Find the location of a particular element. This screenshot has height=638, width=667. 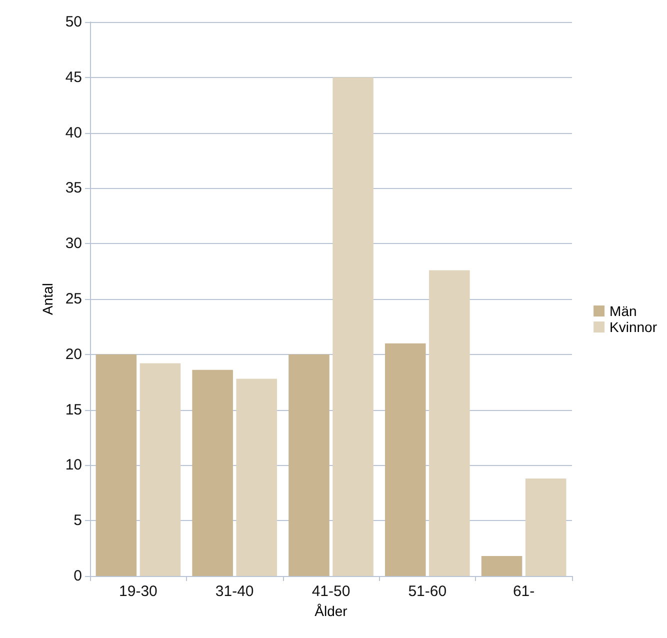

y-tick-label: 50 is located at coordinates (73, 22).